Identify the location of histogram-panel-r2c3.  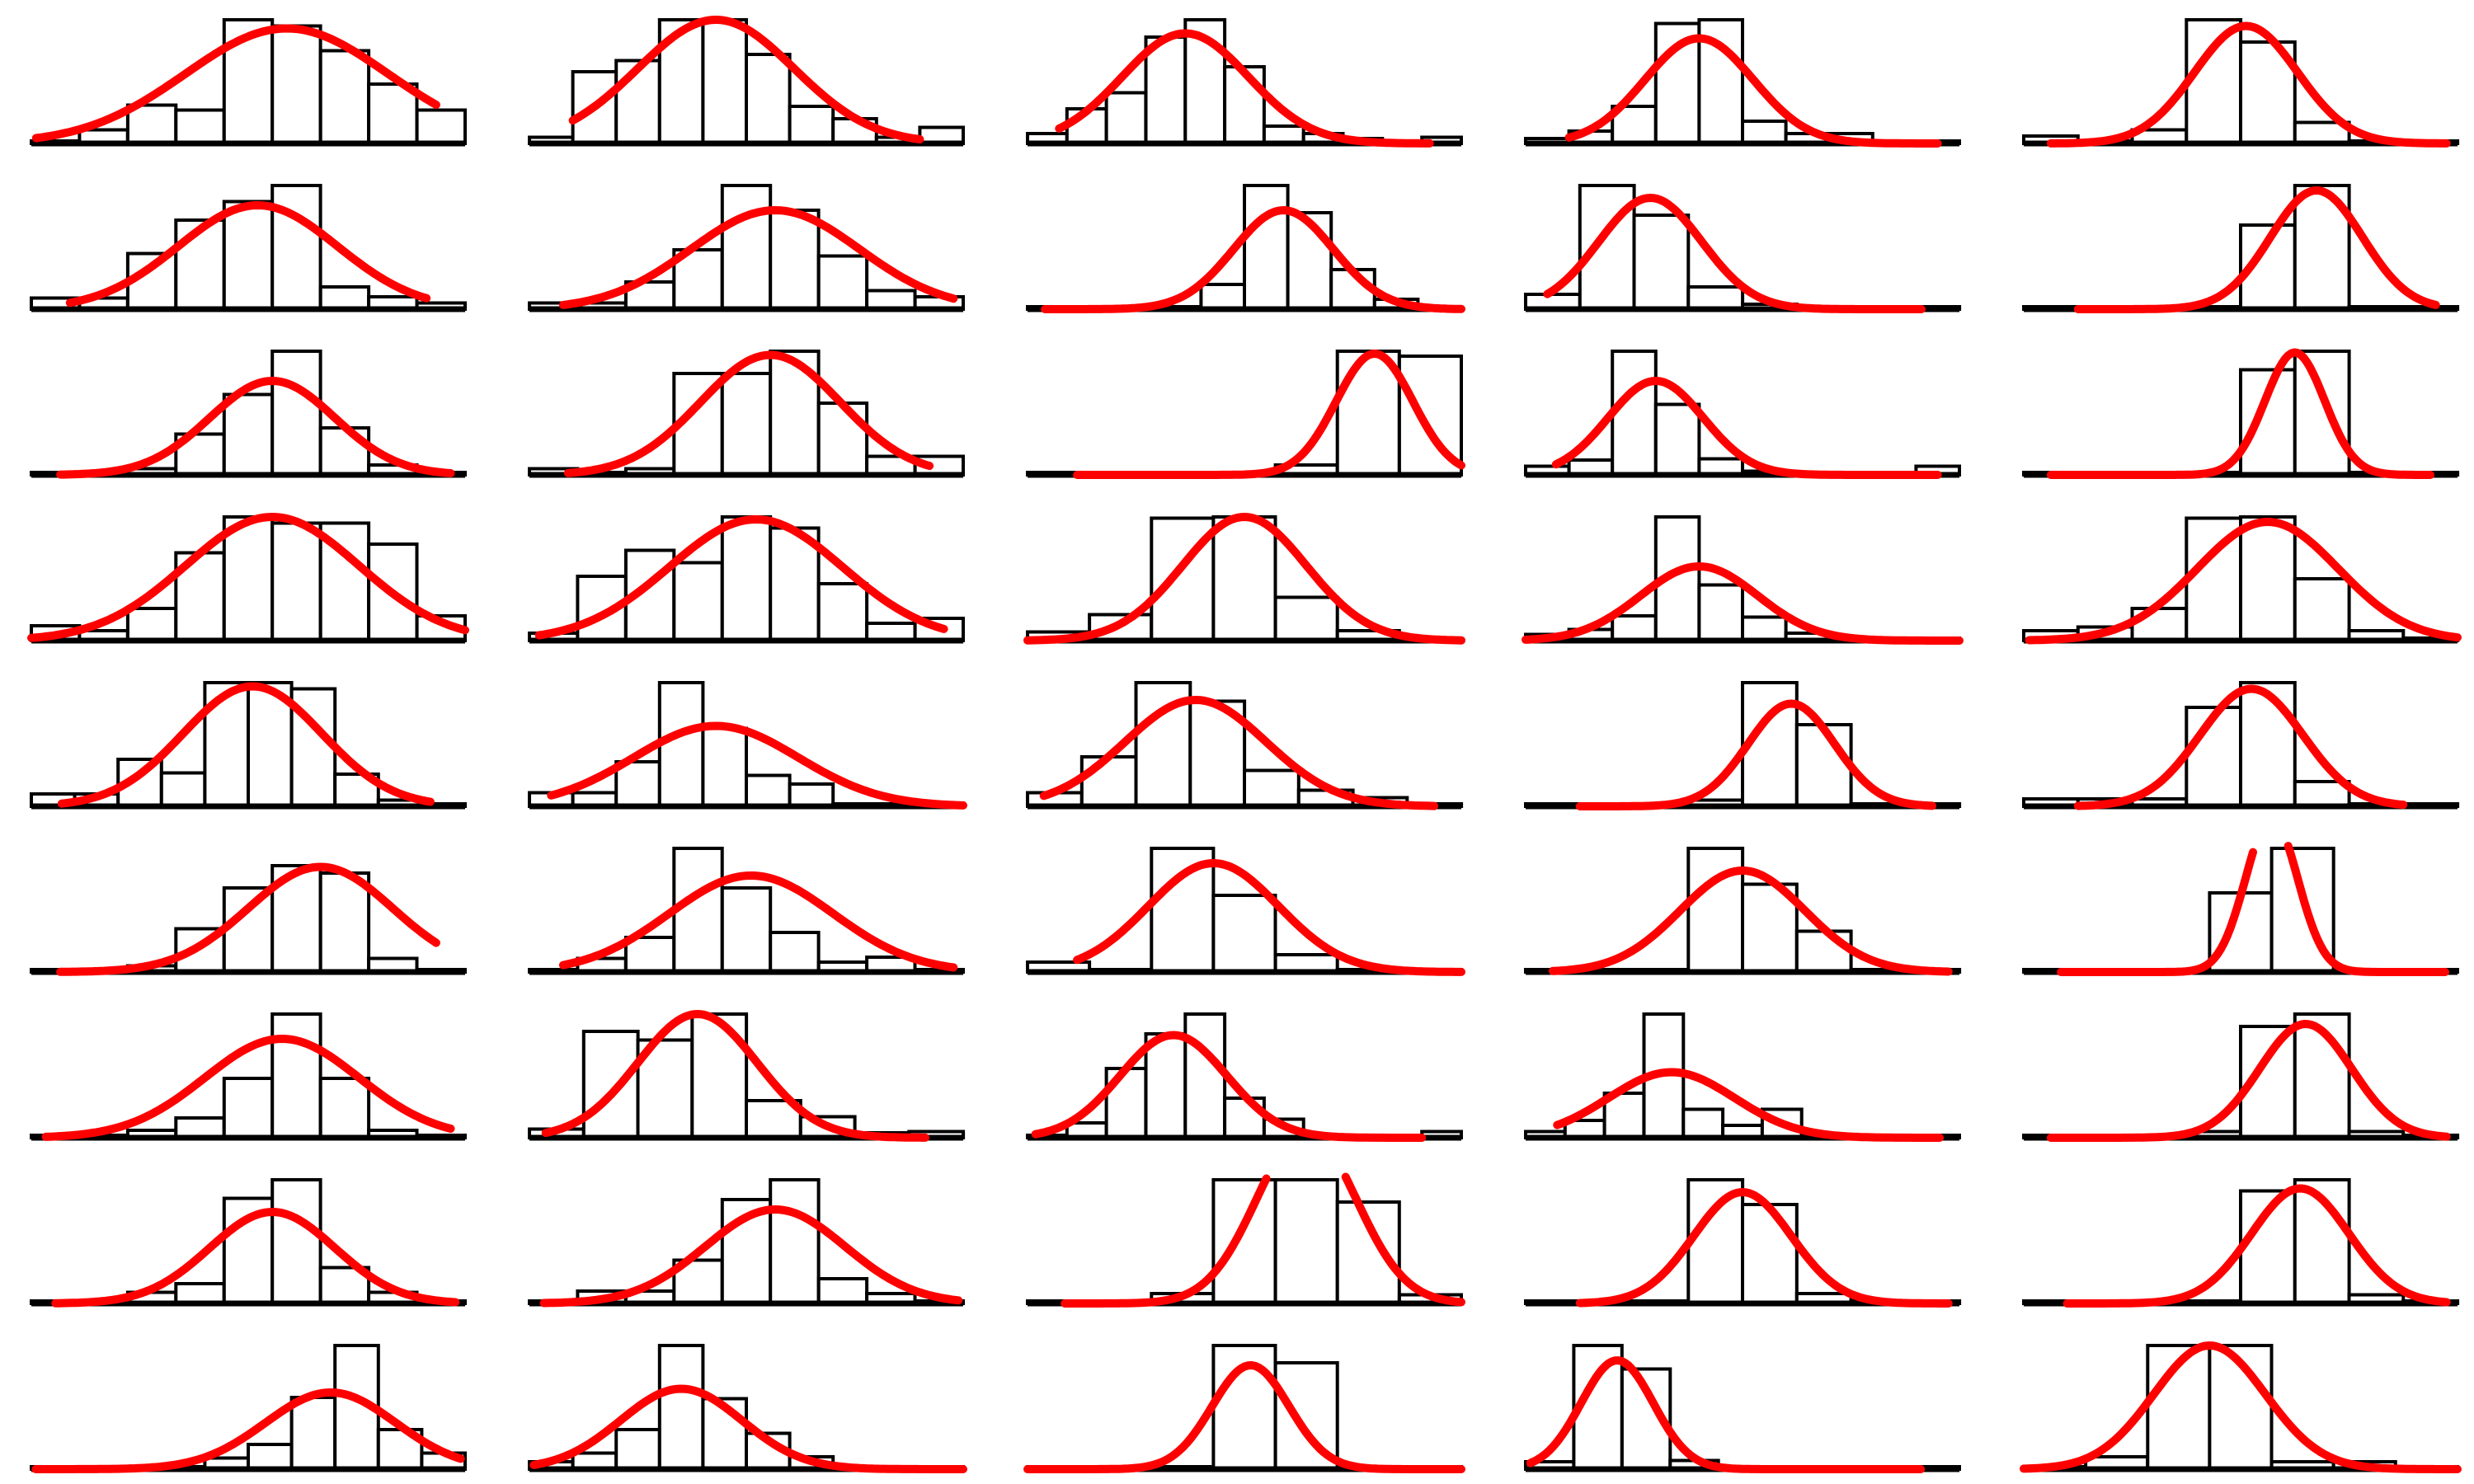
(1245, 249).